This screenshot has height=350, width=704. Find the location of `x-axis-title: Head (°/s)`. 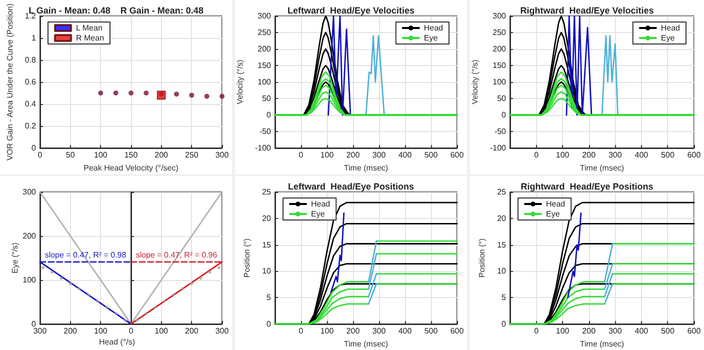

x-axis-title: Head (°/s) is located at coordinates (117, 342).